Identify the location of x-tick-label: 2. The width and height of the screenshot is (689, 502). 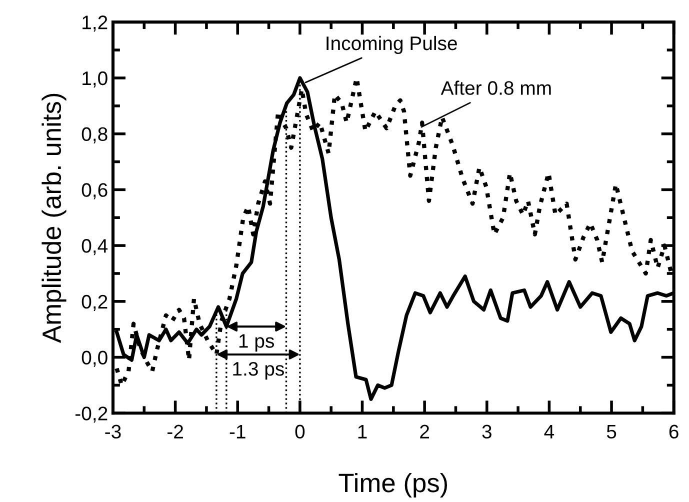
(425, 431).